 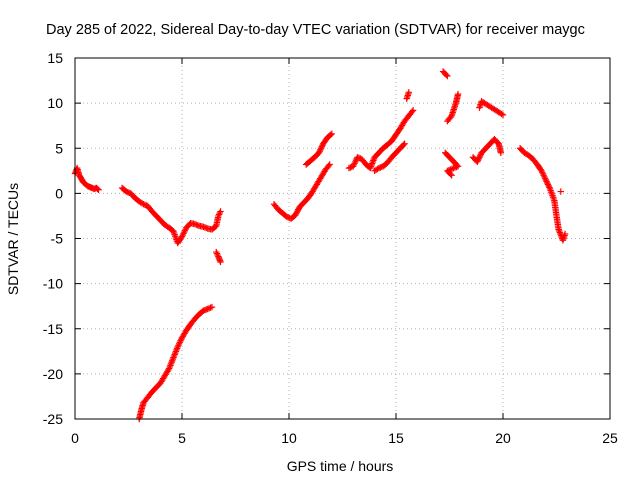 I want to click on y-tick-label: -20, so click(x=53, y=374).